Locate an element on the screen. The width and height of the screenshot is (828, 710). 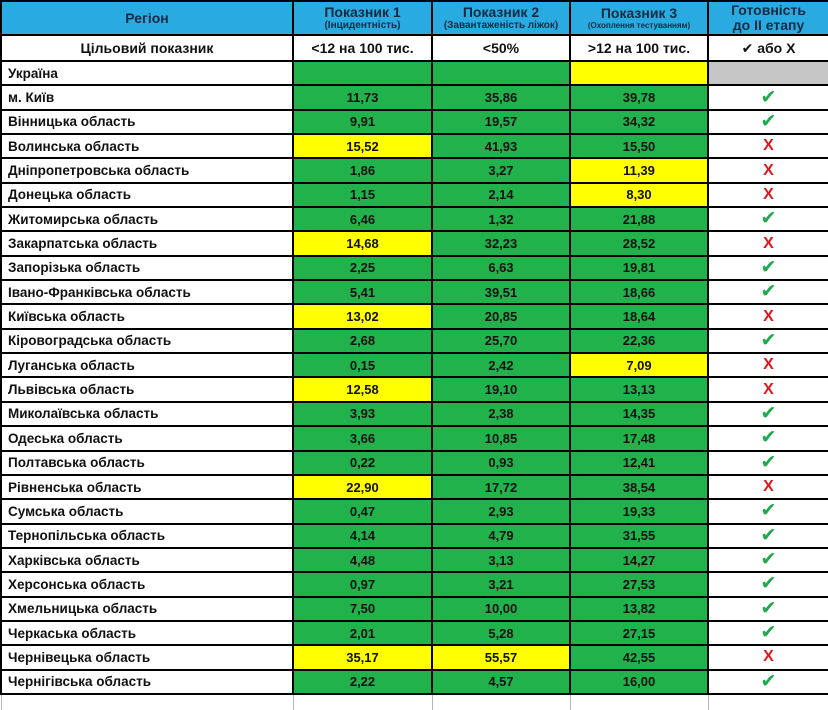
region-name: Рівненська область is located at coordinates (147, 487).